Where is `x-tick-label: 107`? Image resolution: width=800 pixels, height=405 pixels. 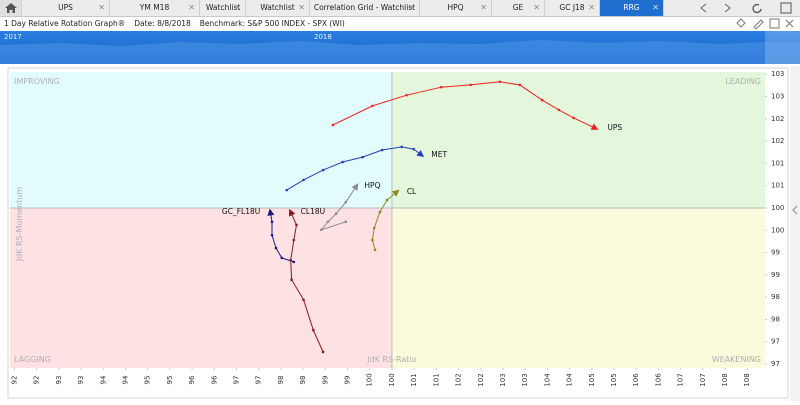
x-tick-label: 107 is located at coordinates (681, 379).